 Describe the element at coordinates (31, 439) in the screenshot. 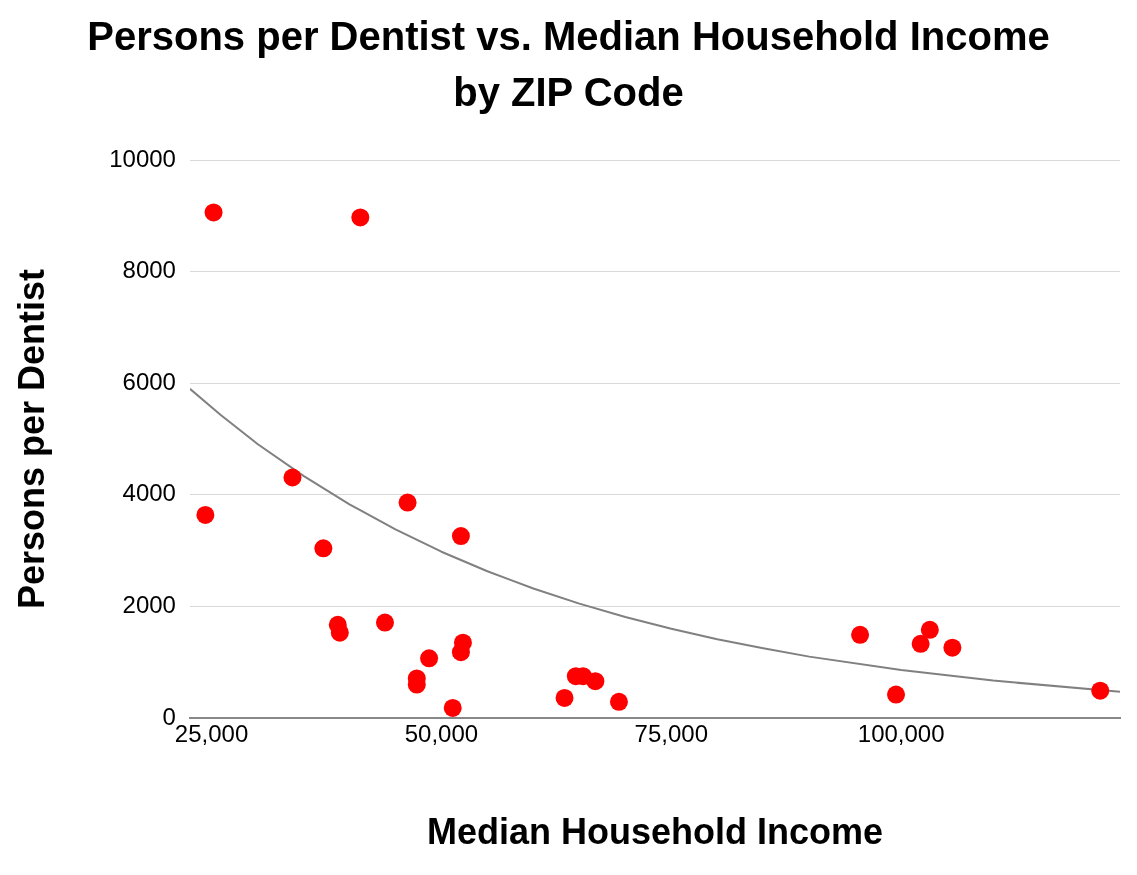

I see `y-axis-title: Persons per Dentist` at that location.